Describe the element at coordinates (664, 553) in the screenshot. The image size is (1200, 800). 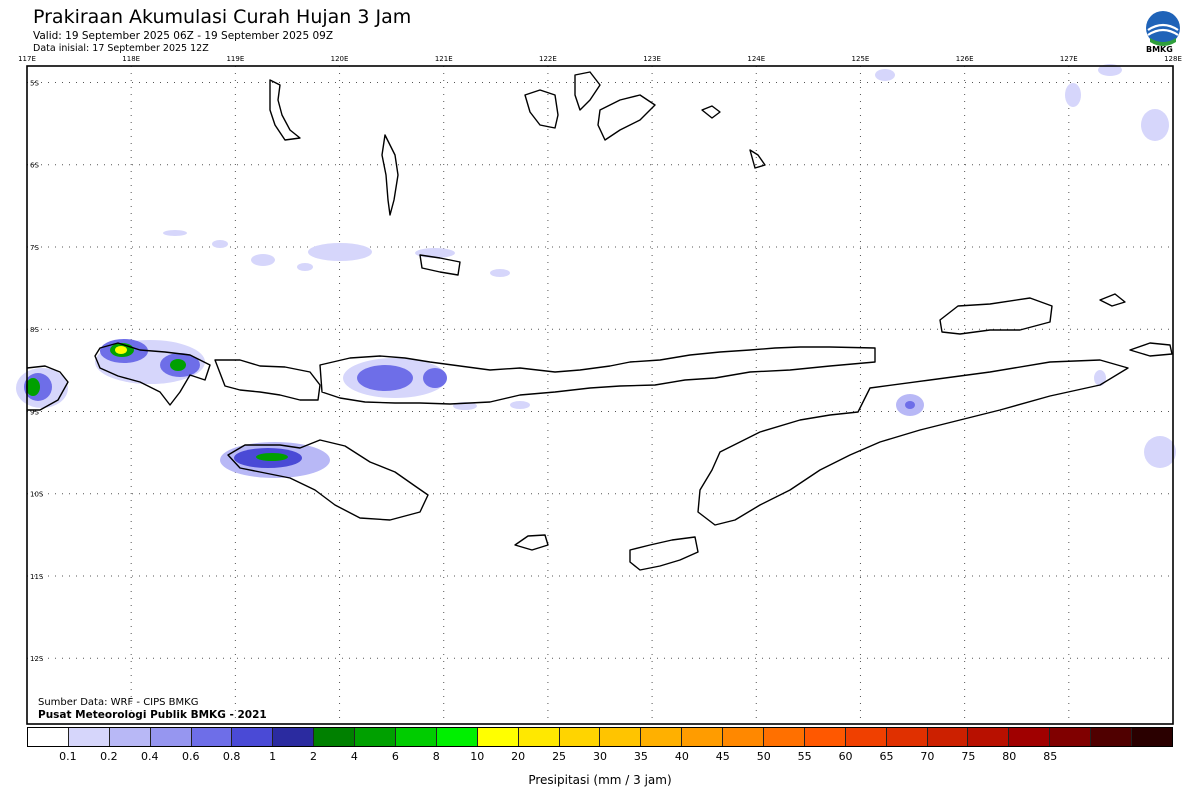
I see `island-rote` at that location.